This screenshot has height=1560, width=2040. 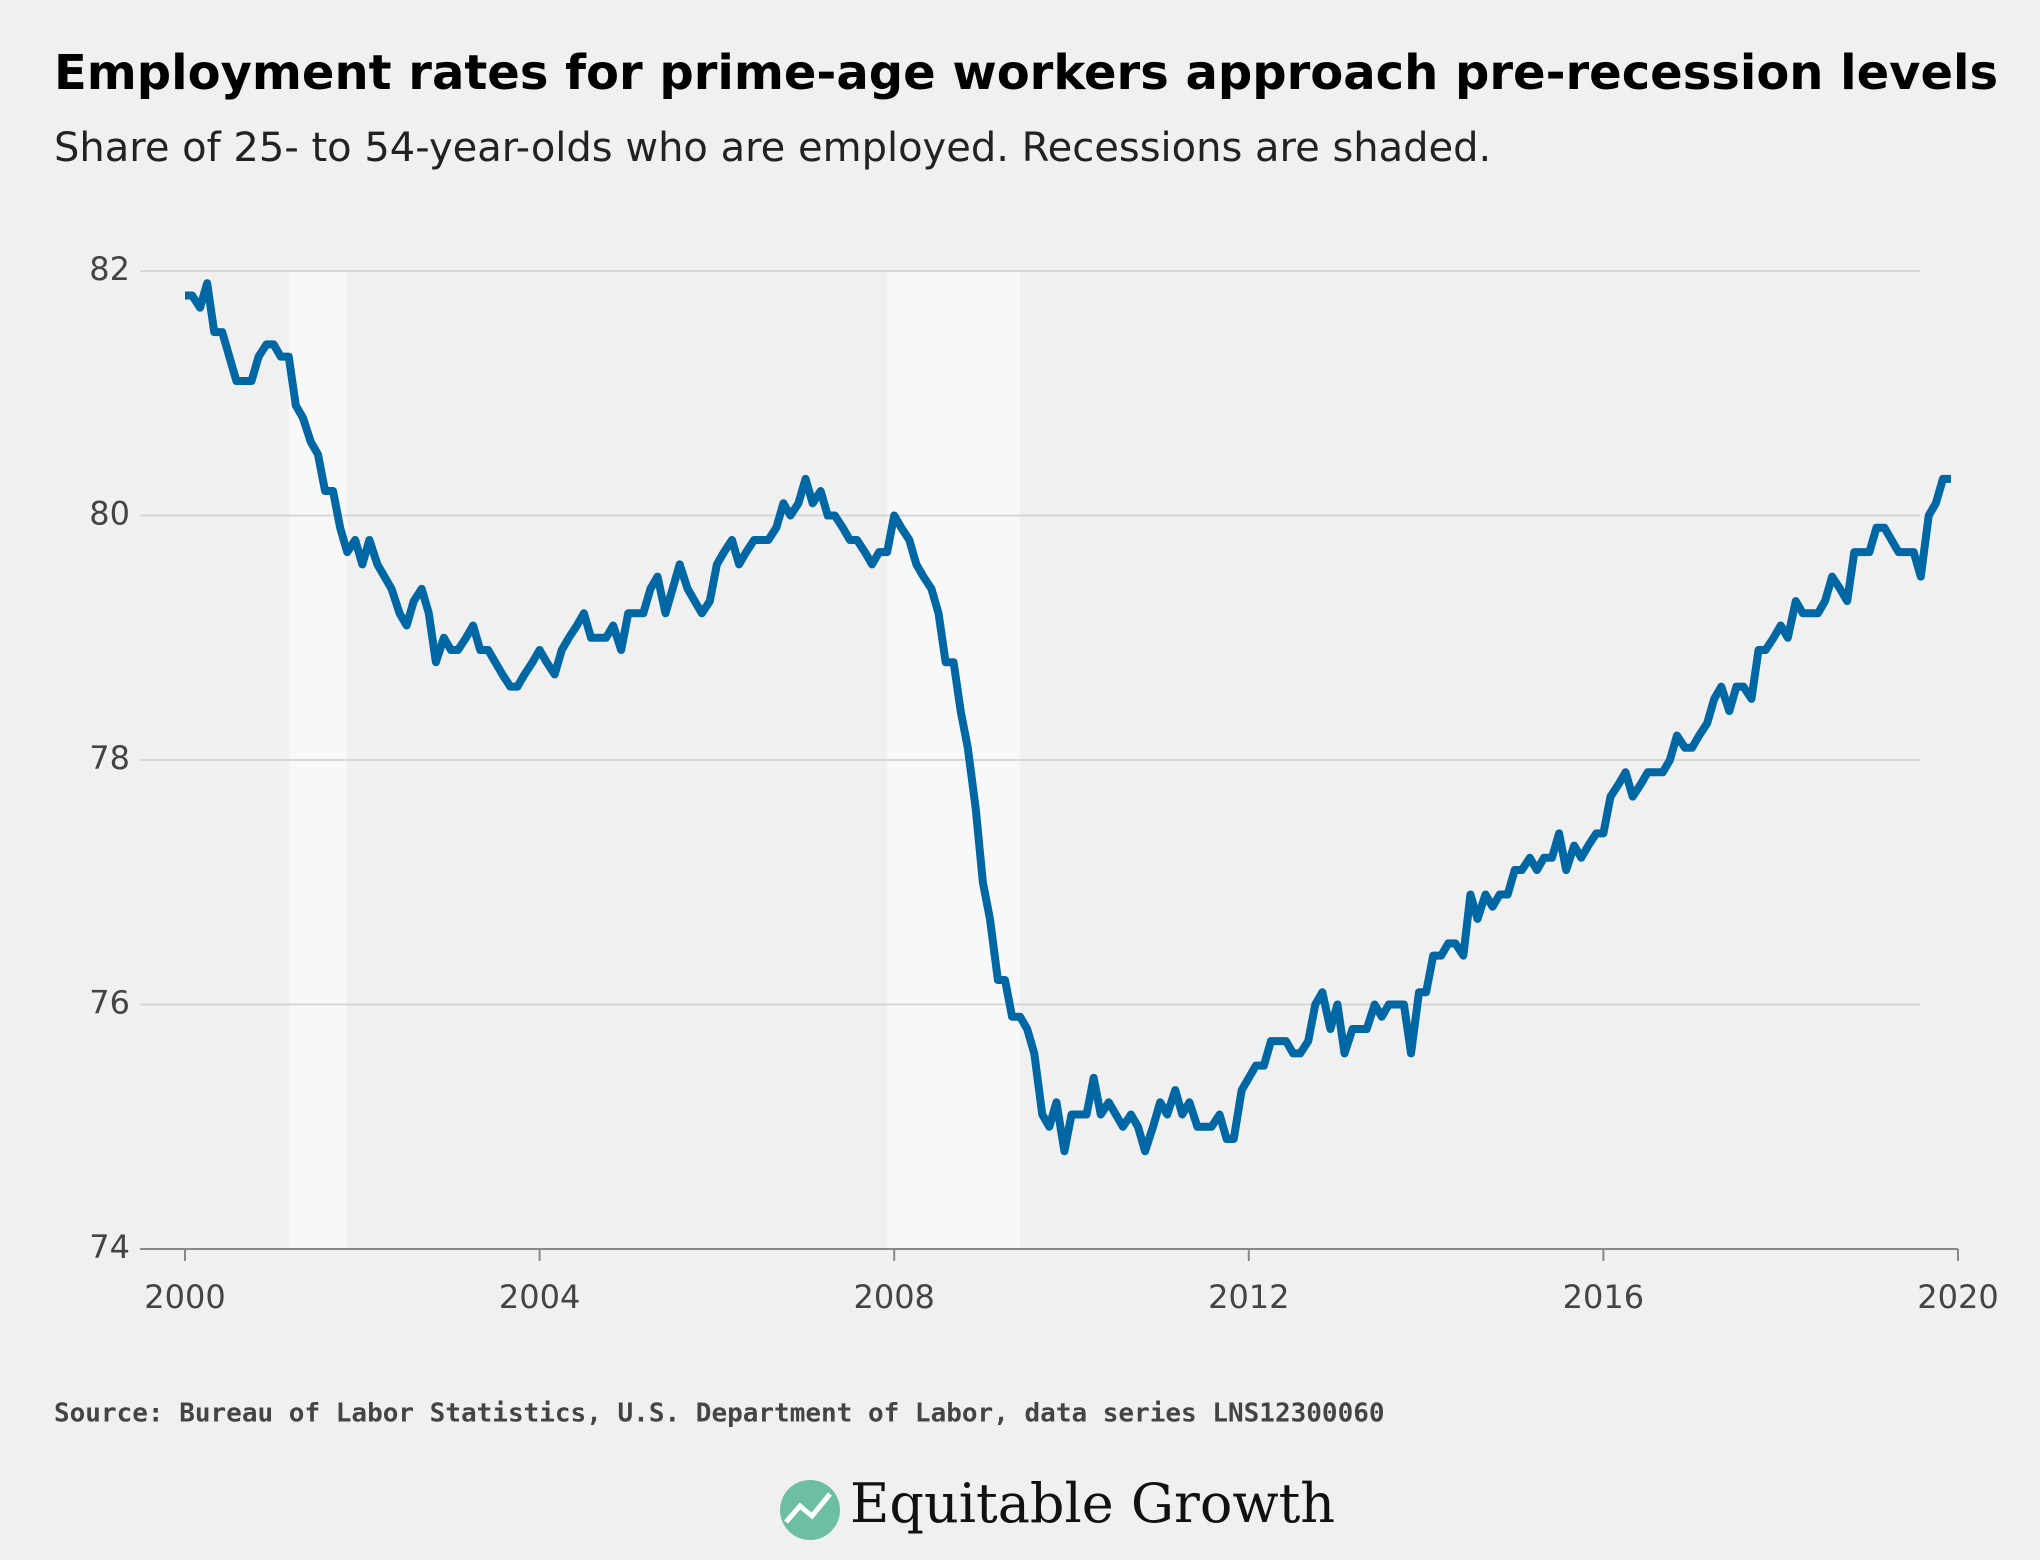 What do you see at coordinates (1092, 1503) in the screenshot?
I see `logo-text: Equitable Growth` at bounding box center [1092, 1503].